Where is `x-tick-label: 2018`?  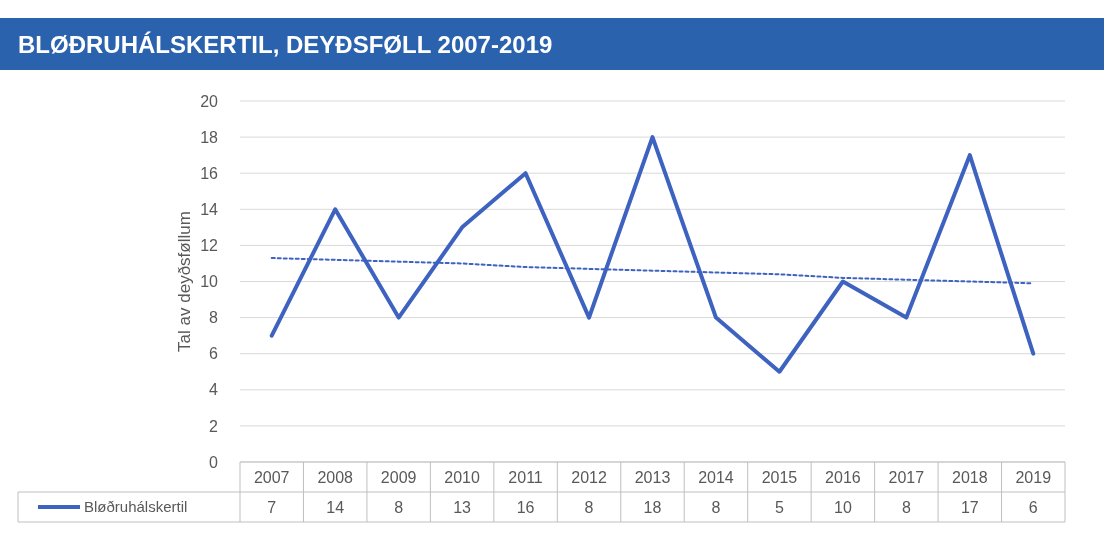 x-tick-label: 2018 is located at coordinates (970, 477).